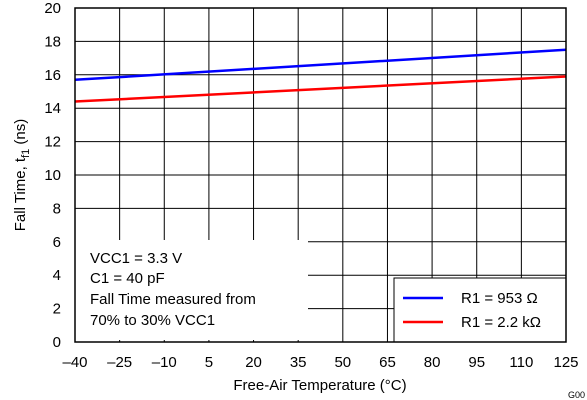 This screenshot has height=400, width=587. What do you see at coordinates (164, 362) in the screenshot?
I see `x-tick-label: –10` at bounding box center [164, 362].